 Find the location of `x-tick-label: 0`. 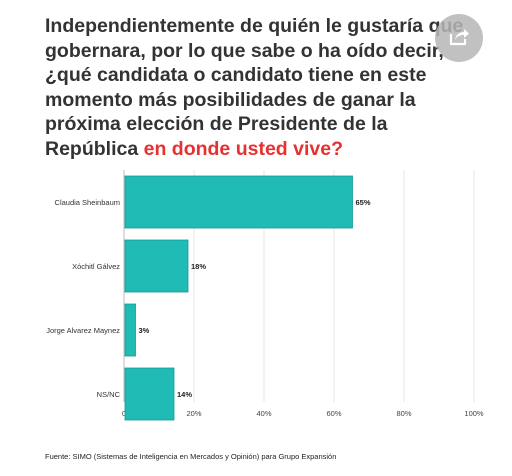

x-tick-label: 0 is located at coordinates (124, 413).